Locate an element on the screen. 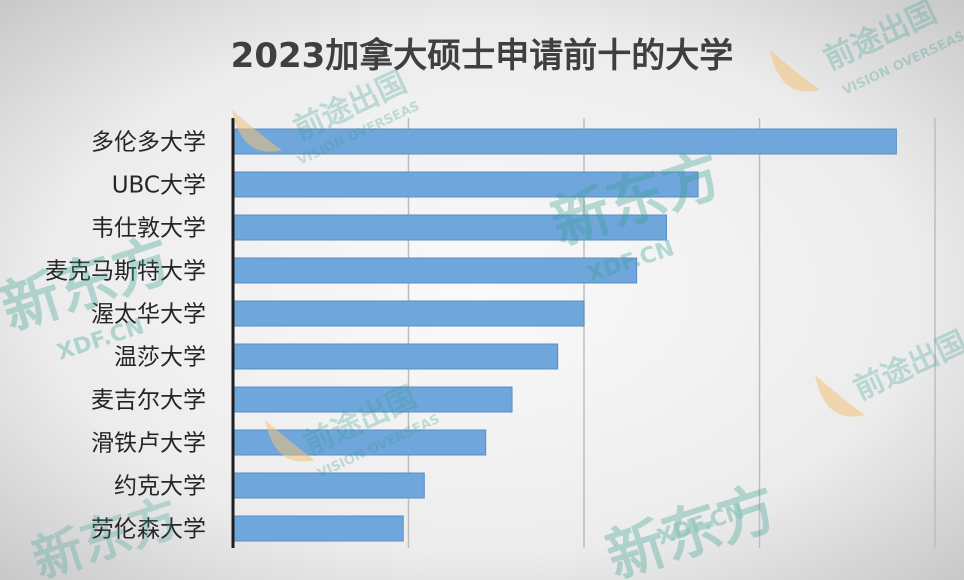 Image resolution: width=964 pixels, height=580 pixels. category-label: 温莎大学 is located at coordinates (160, 358).